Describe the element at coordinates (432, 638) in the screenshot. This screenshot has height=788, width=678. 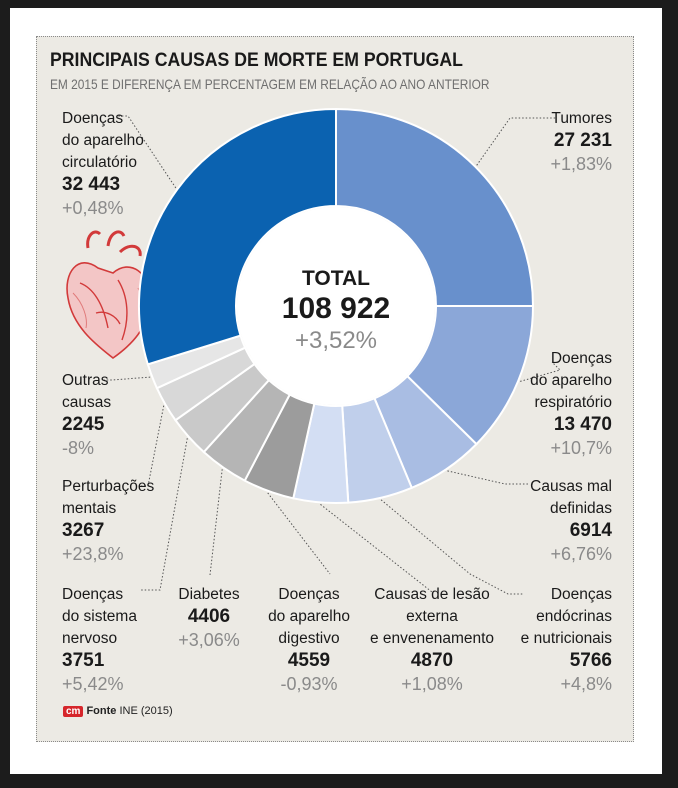
I see `label-lesao-3: e envenenamento` at that location.